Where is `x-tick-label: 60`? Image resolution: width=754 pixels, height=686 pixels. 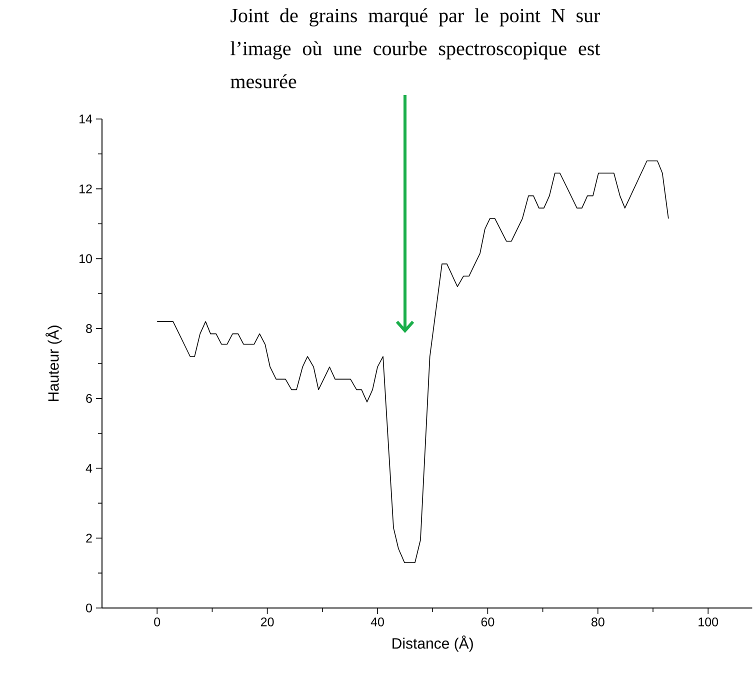 x-tick-label: 60 is located at coordinates (487, 622).